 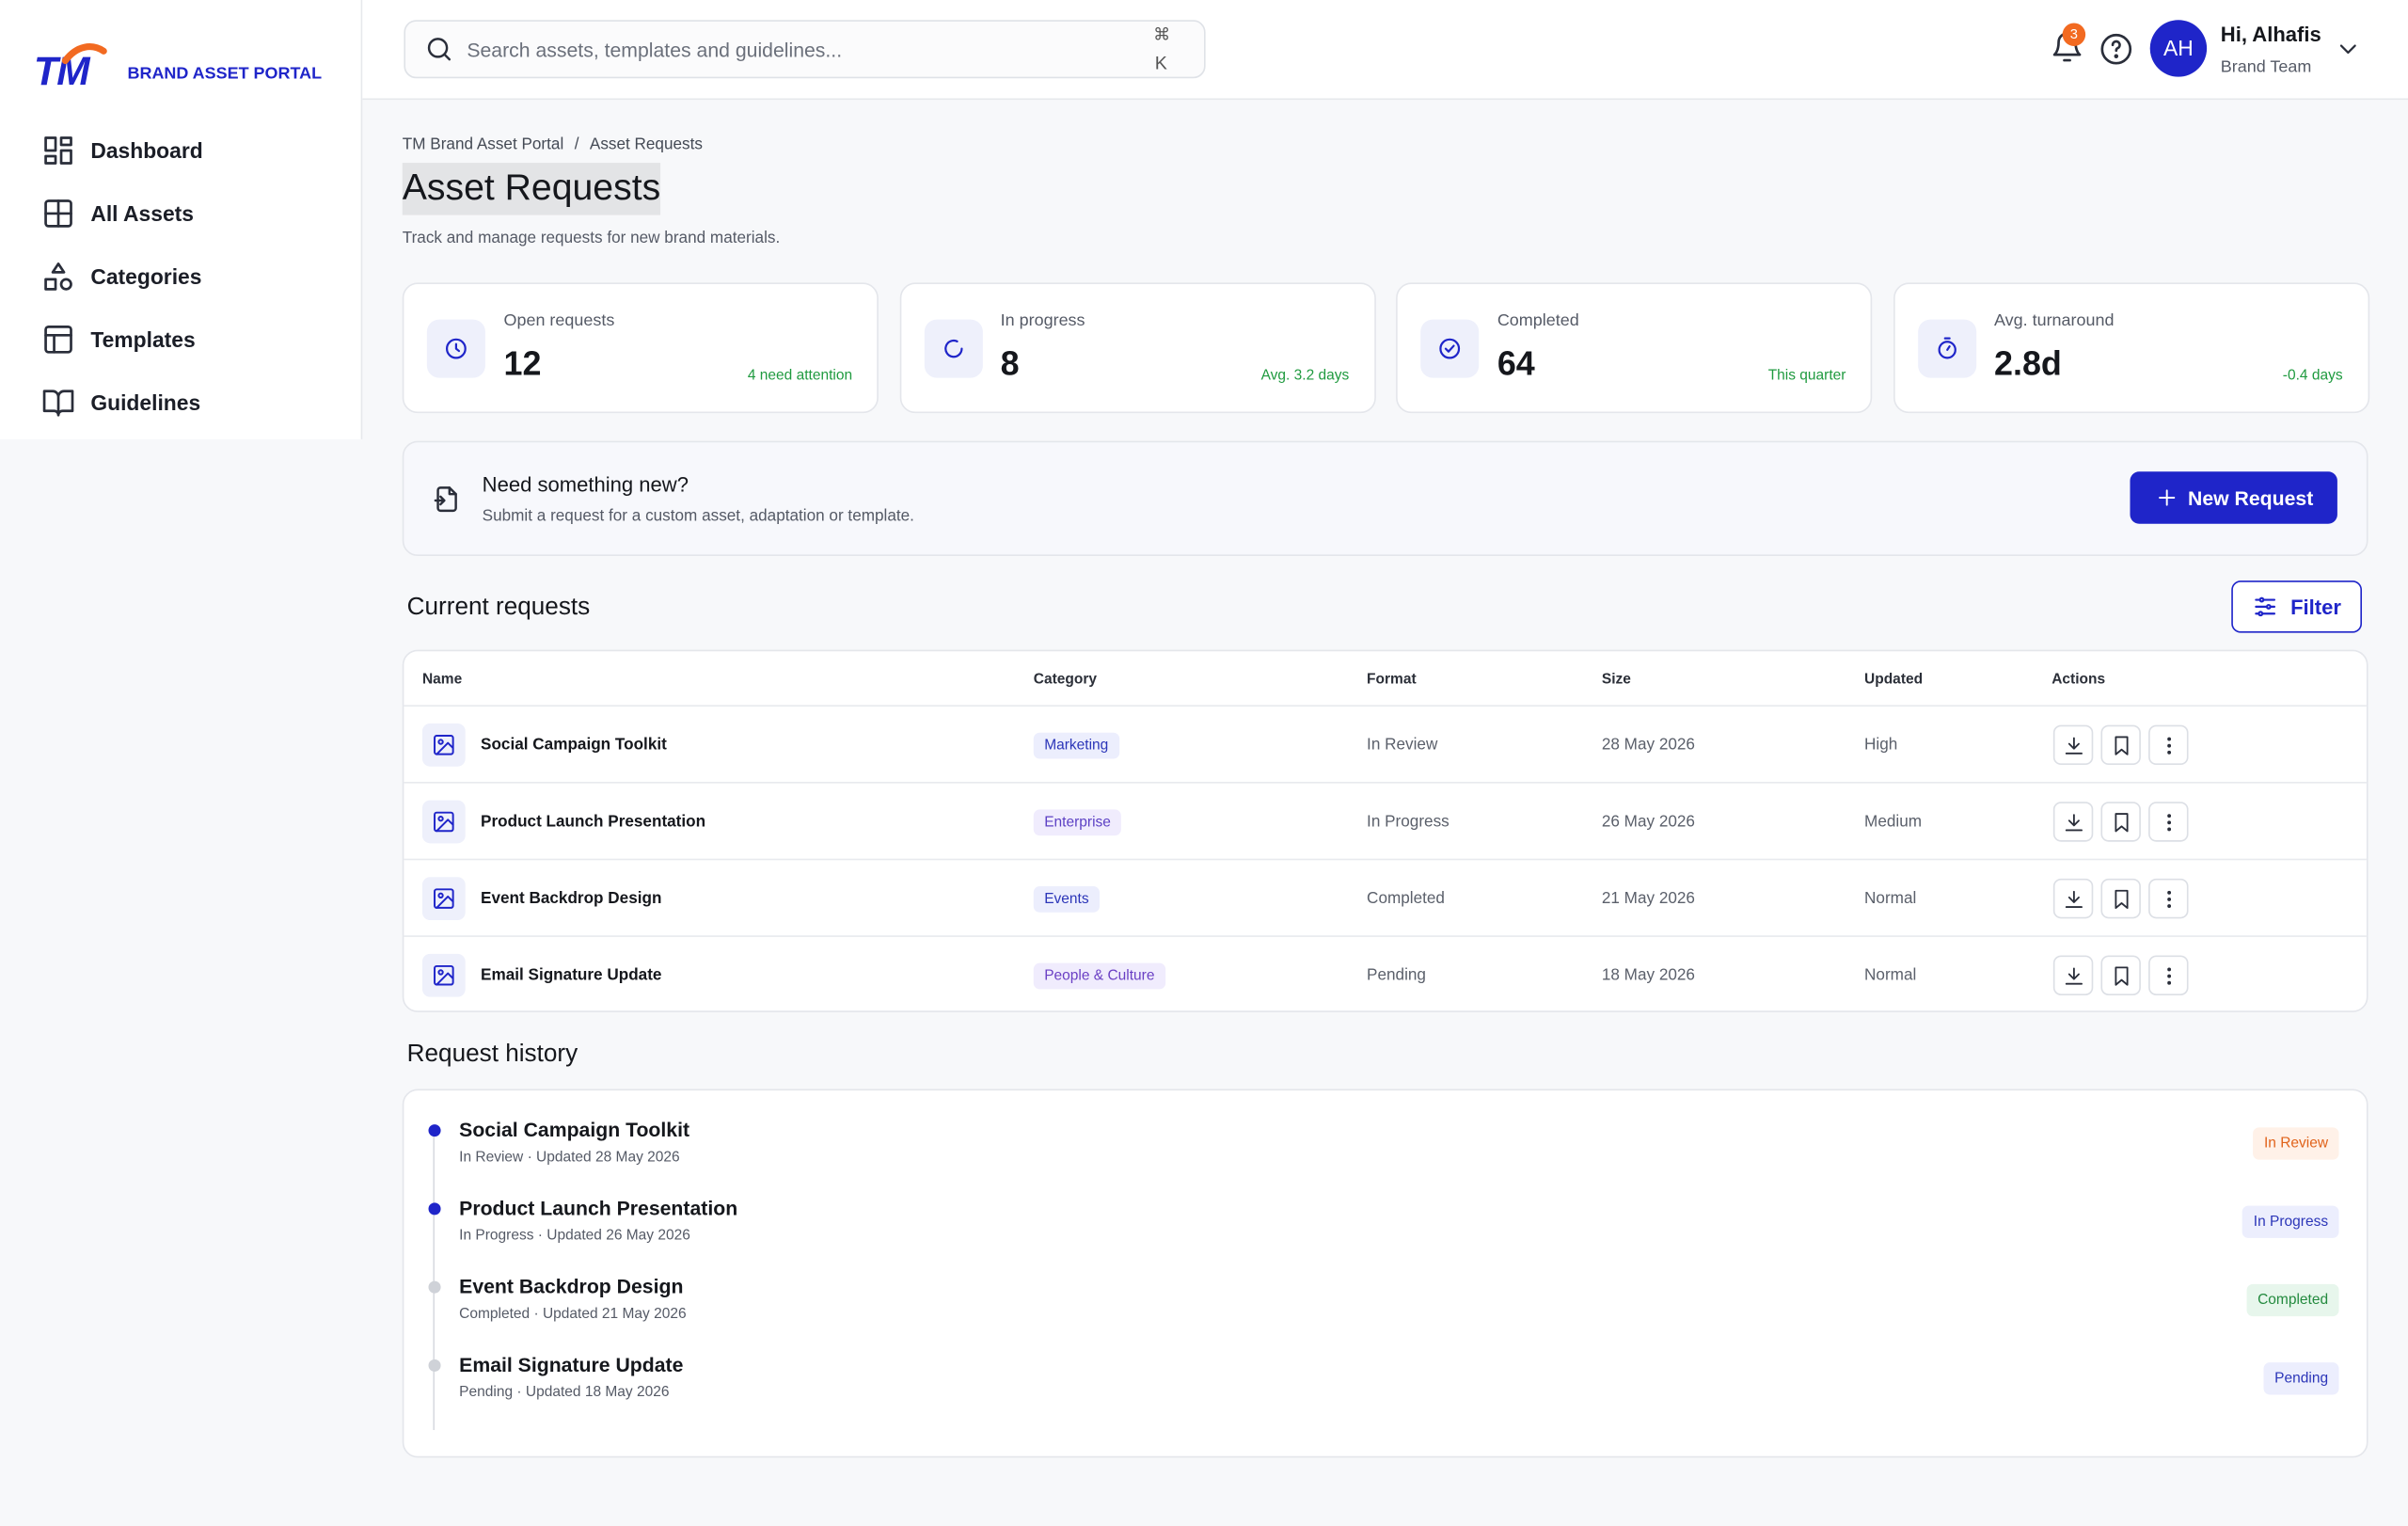 What do you see at coordinates (182, 150) in the screenshot?
I see `nav-item: Dashboard` at bounding box center [182, 150].